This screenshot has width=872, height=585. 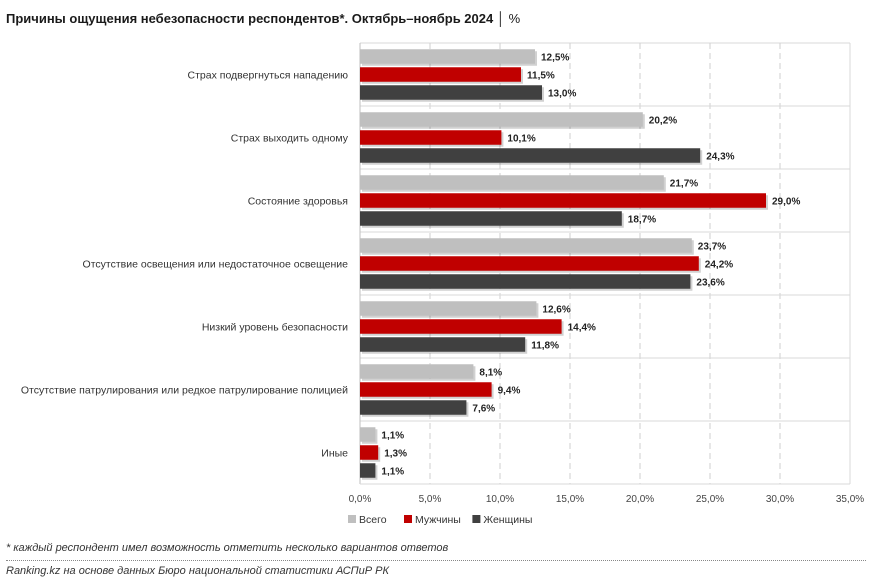 I want to click on data-label: 20,2%, so click(x=663, y=121).